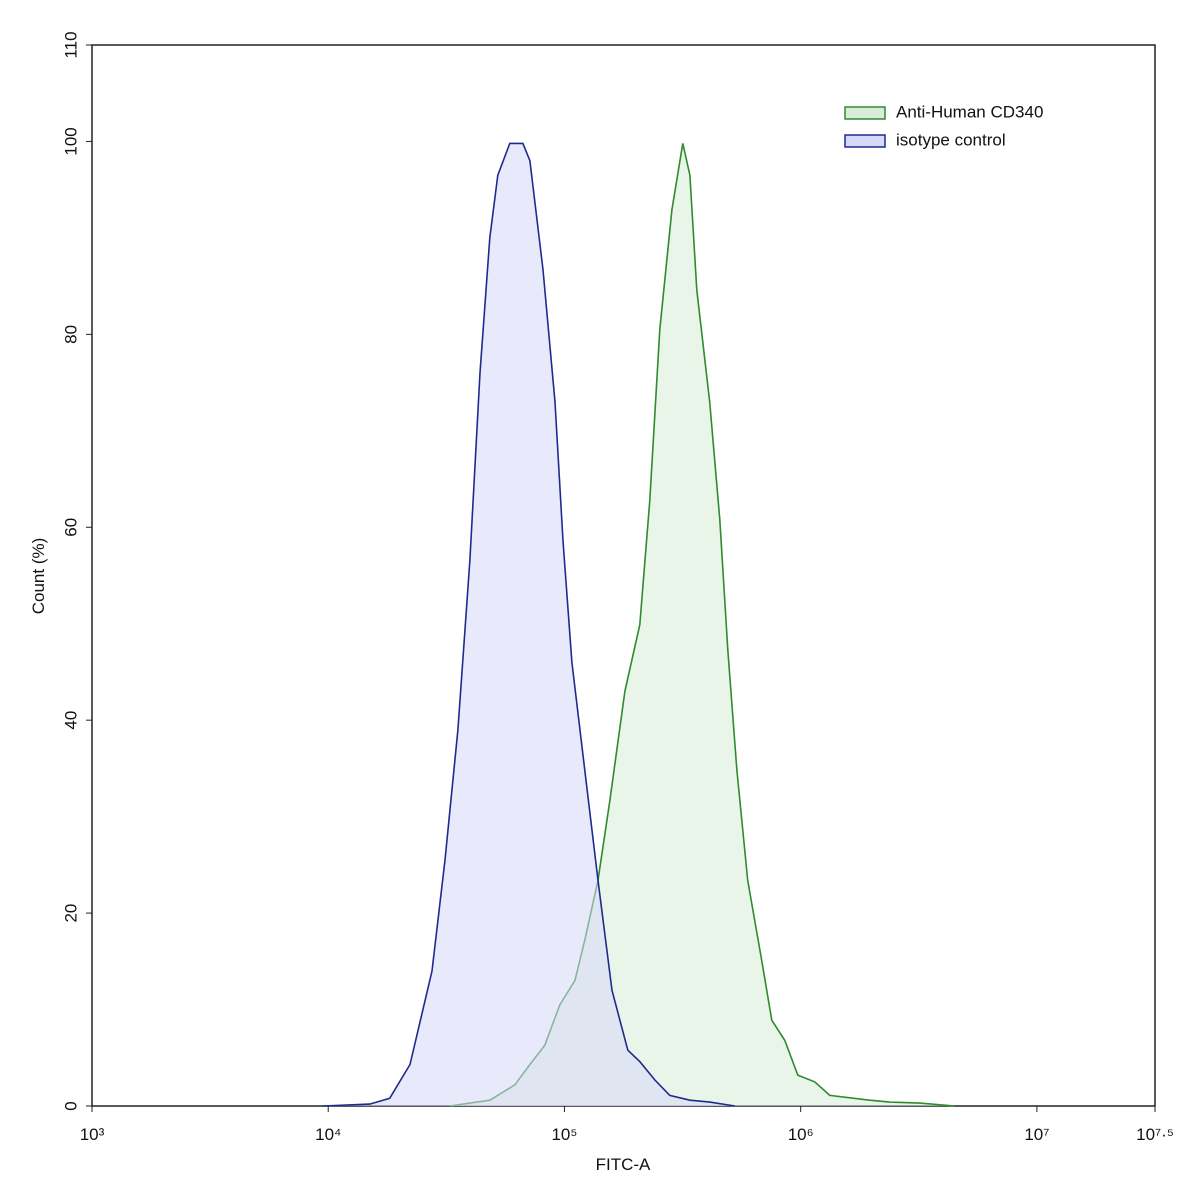  Describe the element at coordinates (70, 913) in the screenshot. I see `y-tick-label: 20` at that location.